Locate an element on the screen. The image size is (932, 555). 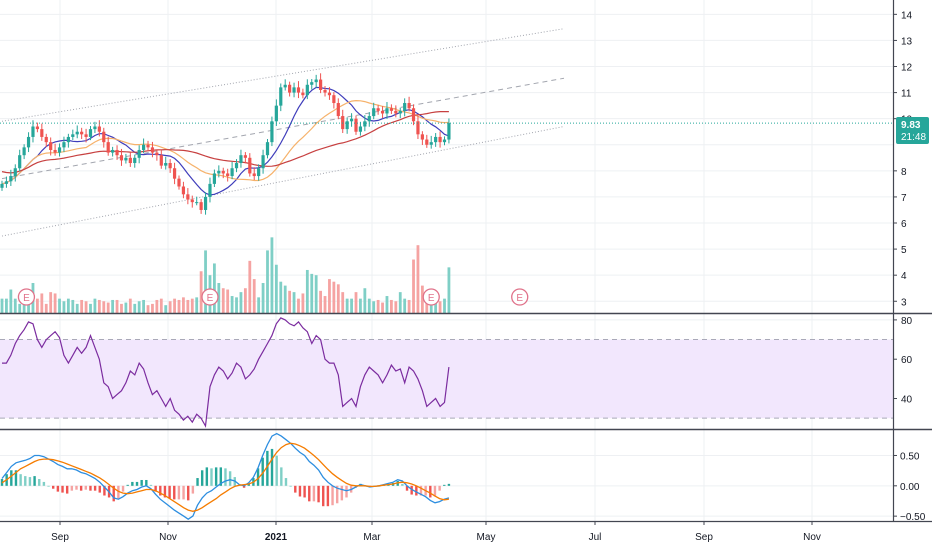
price-candles is located at coordinates (225, 144).